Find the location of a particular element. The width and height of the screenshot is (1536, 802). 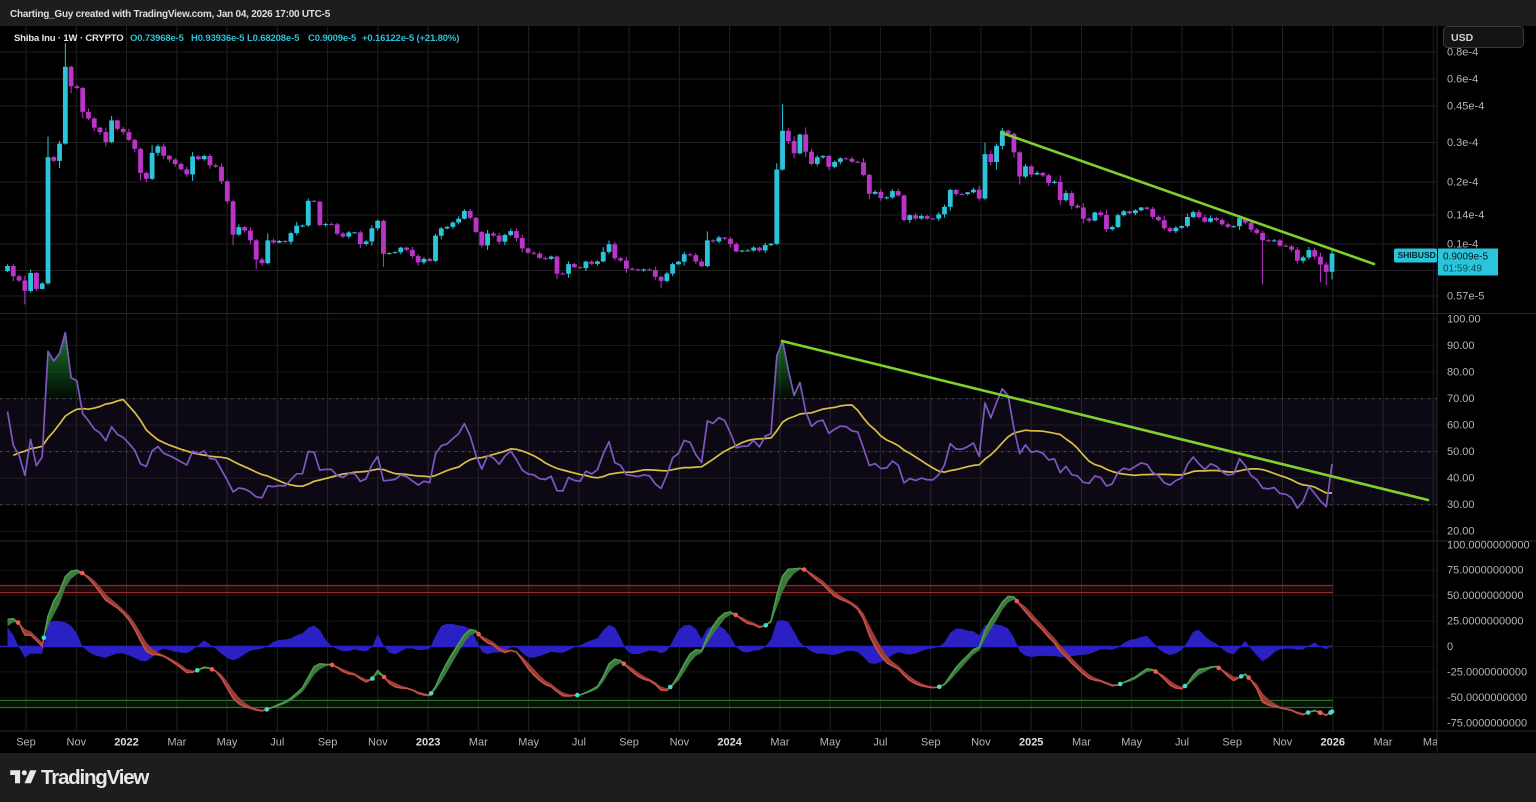

svg-text: 70.00 is located at coordinates (1461, 399).